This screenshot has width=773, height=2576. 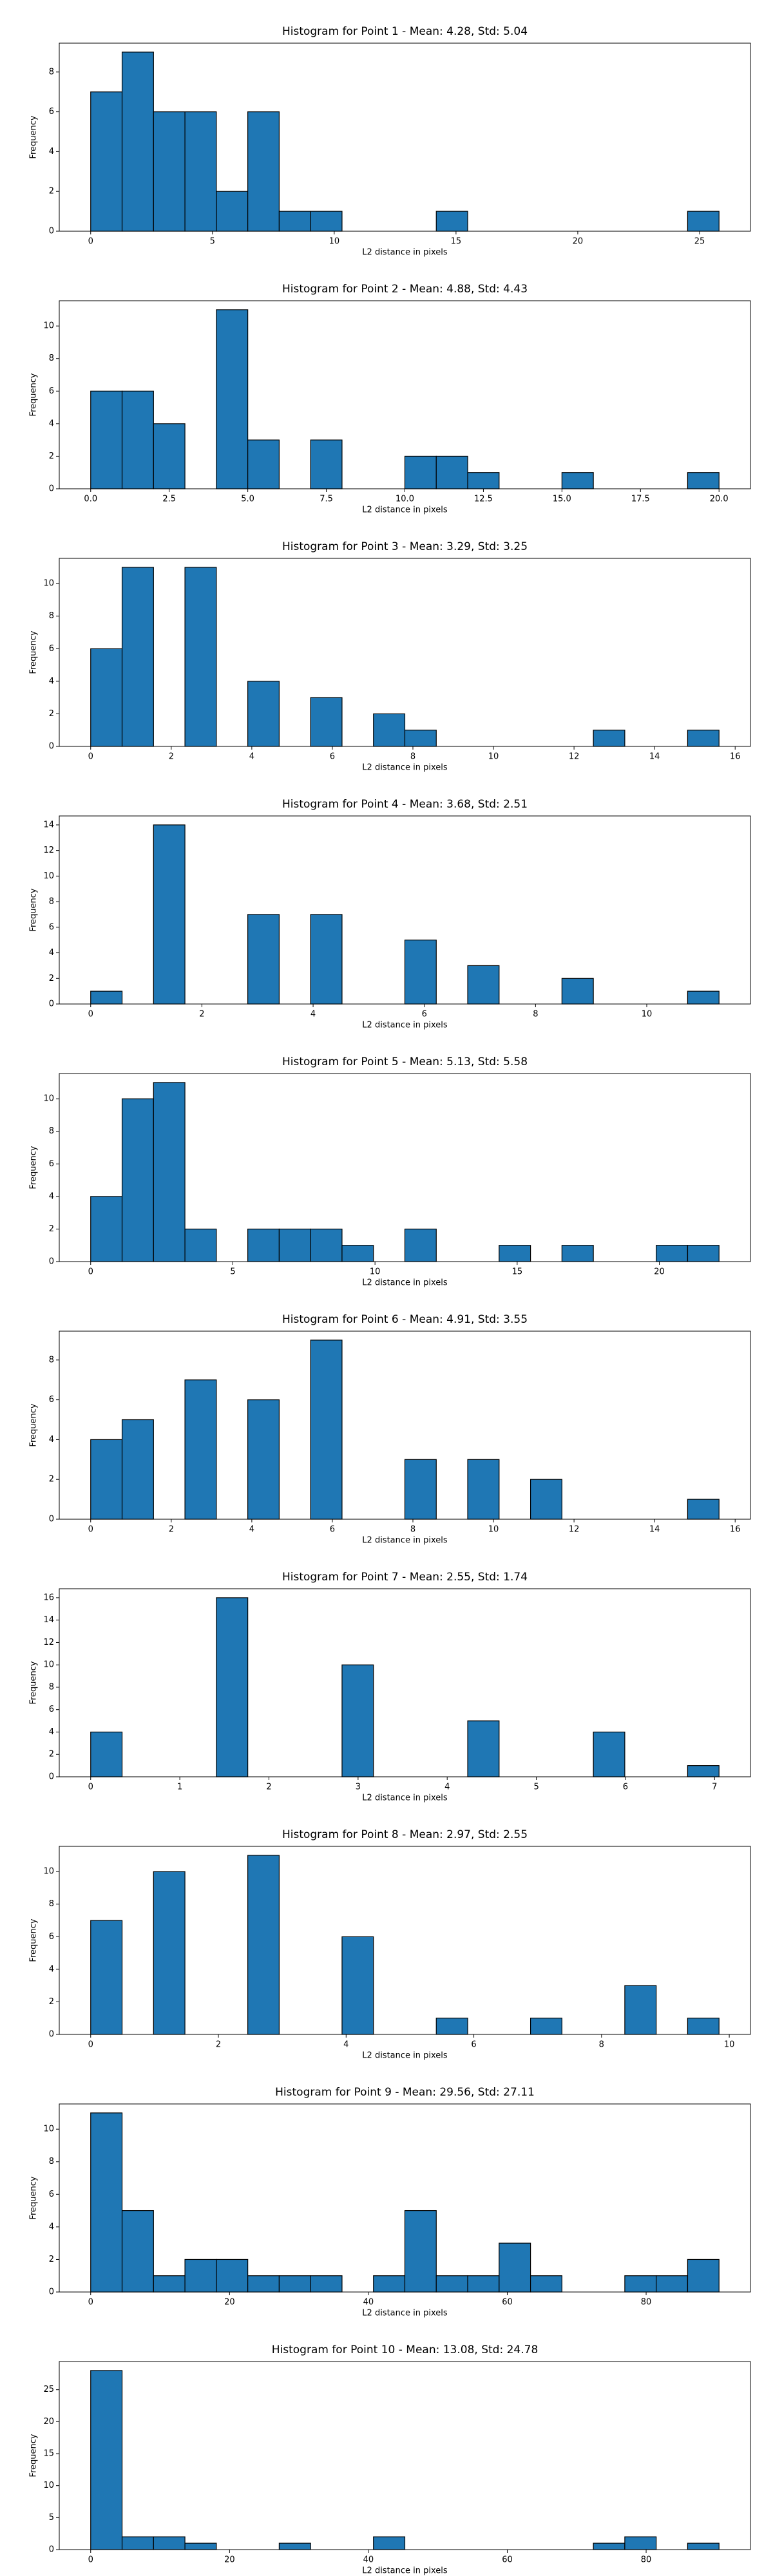 I want to click on x-tick-label: 15, so click(x=456, y=242).